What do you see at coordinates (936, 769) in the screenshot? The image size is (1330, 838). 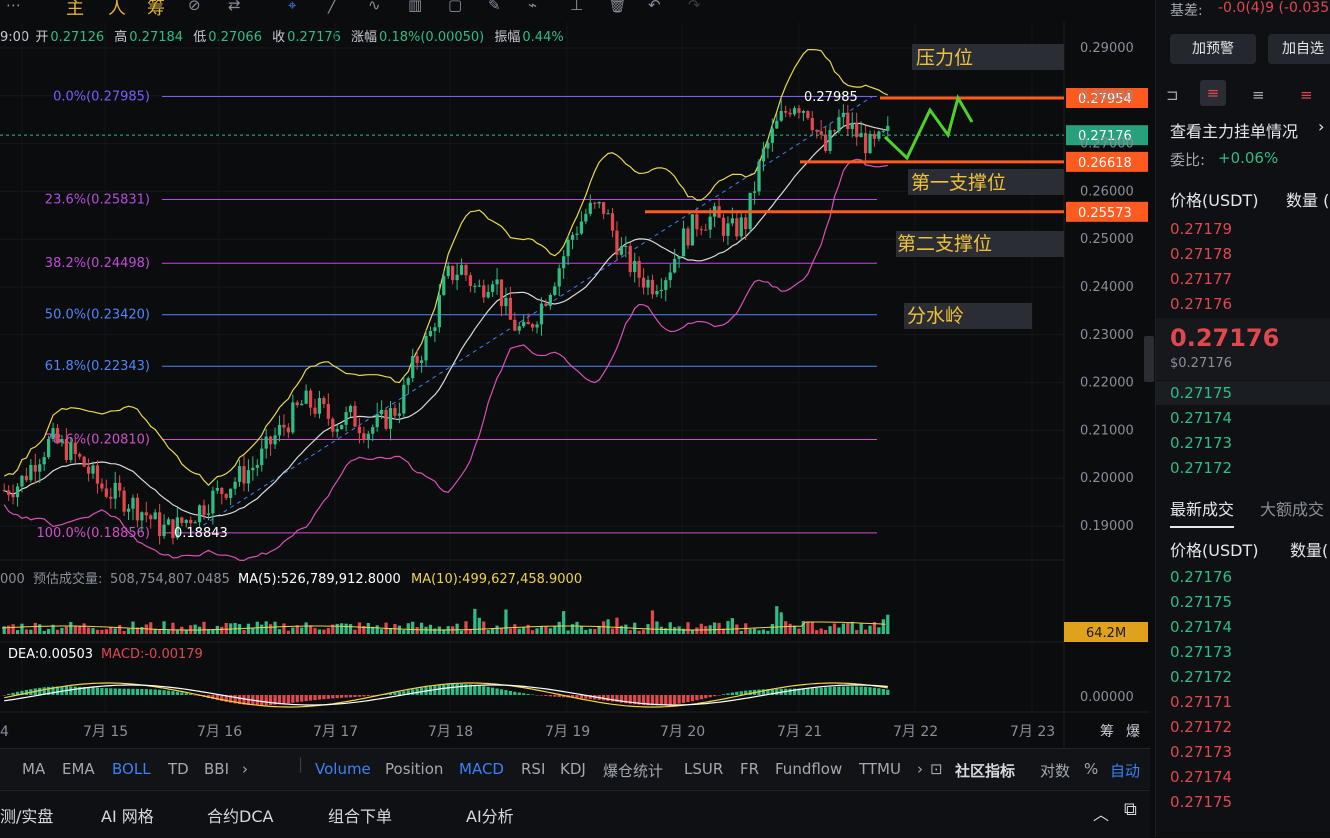 I see `edit-indicator-icon: ⊡` at bounding box center [936, 769].